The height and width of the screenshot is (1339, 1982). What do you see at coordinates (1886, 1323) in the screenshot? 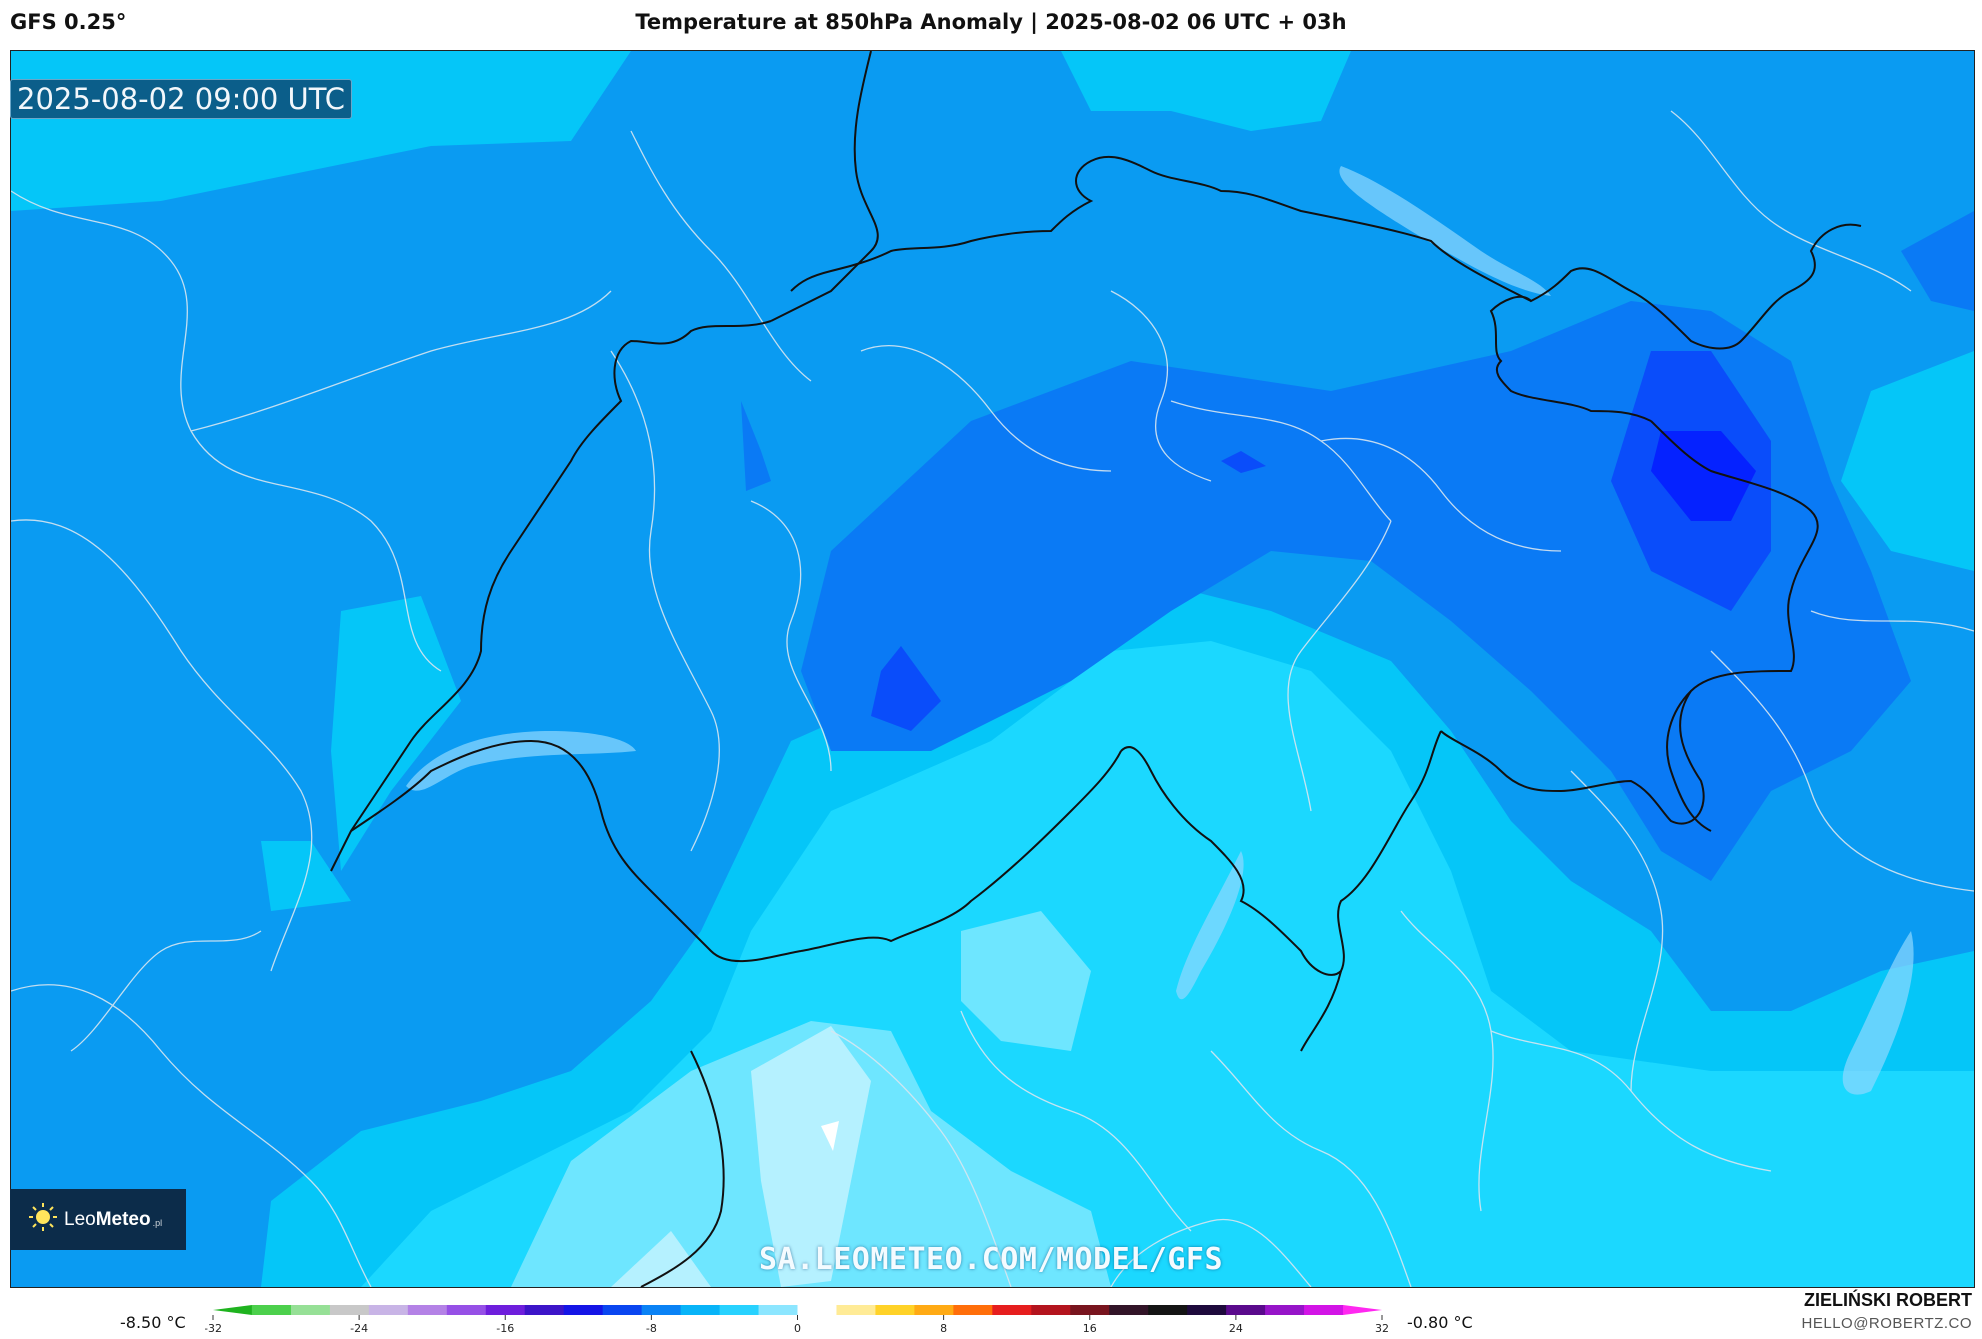
I see `author-email: HELLO@ROBERTZ.CO` at bounding box center [1886, 1323].